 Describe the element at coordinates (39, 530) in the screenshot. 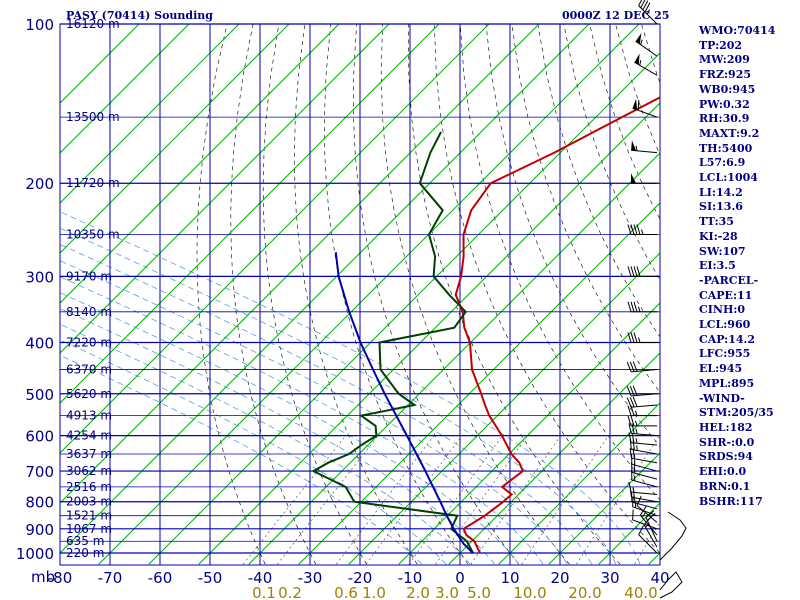

I see `pressure-label: 900` at that location.